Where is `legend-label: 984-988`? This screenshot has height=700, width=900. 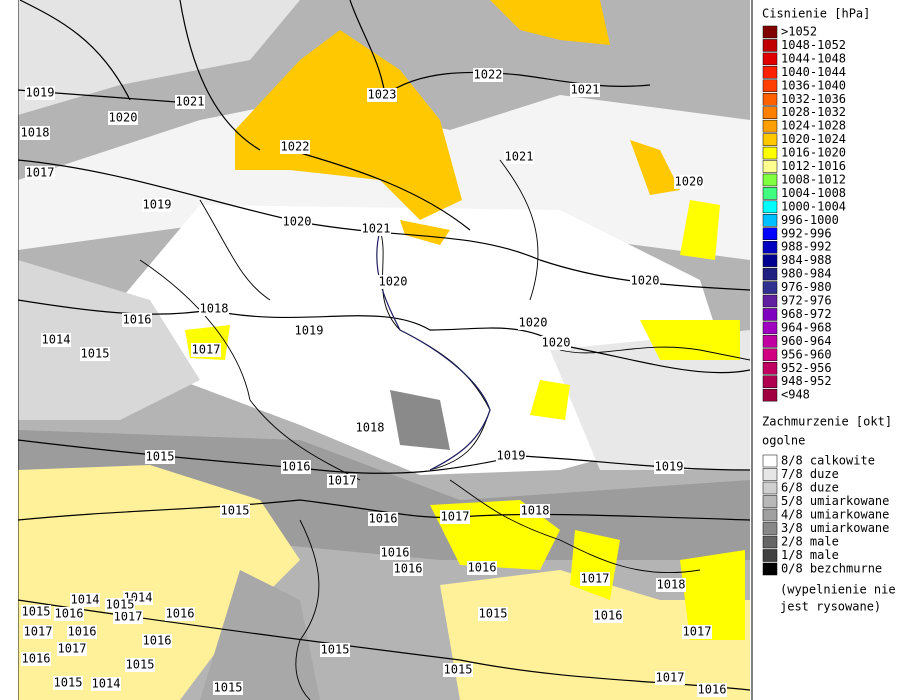 legend-label: 984-988 is located at coordinates (806, 260).